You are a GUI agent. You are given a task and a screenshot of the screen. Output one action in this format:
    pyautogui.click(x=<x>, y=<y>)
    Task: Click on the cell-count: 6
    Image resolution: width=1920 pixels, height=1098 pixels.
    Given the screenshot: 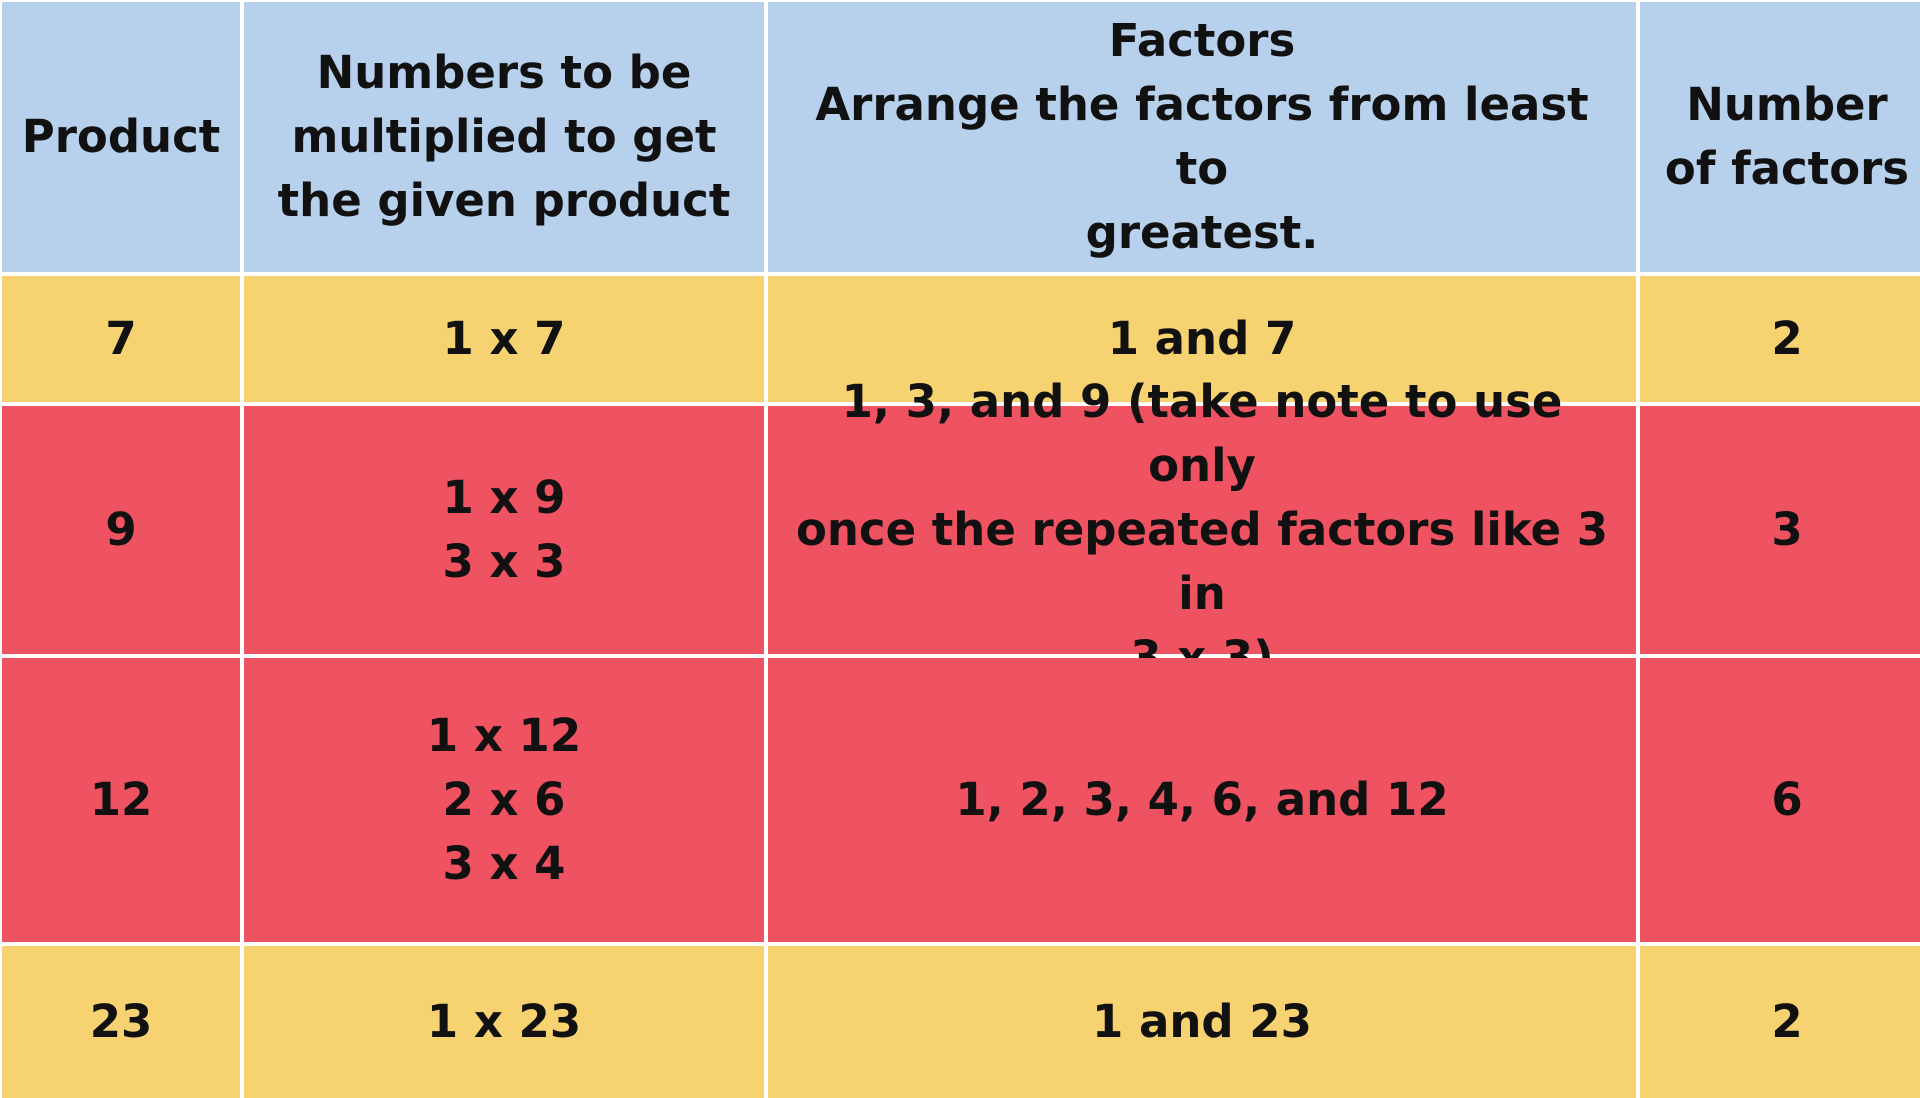 What is the action you would take?
    pyautogui.click(x=1780, y=800)
    